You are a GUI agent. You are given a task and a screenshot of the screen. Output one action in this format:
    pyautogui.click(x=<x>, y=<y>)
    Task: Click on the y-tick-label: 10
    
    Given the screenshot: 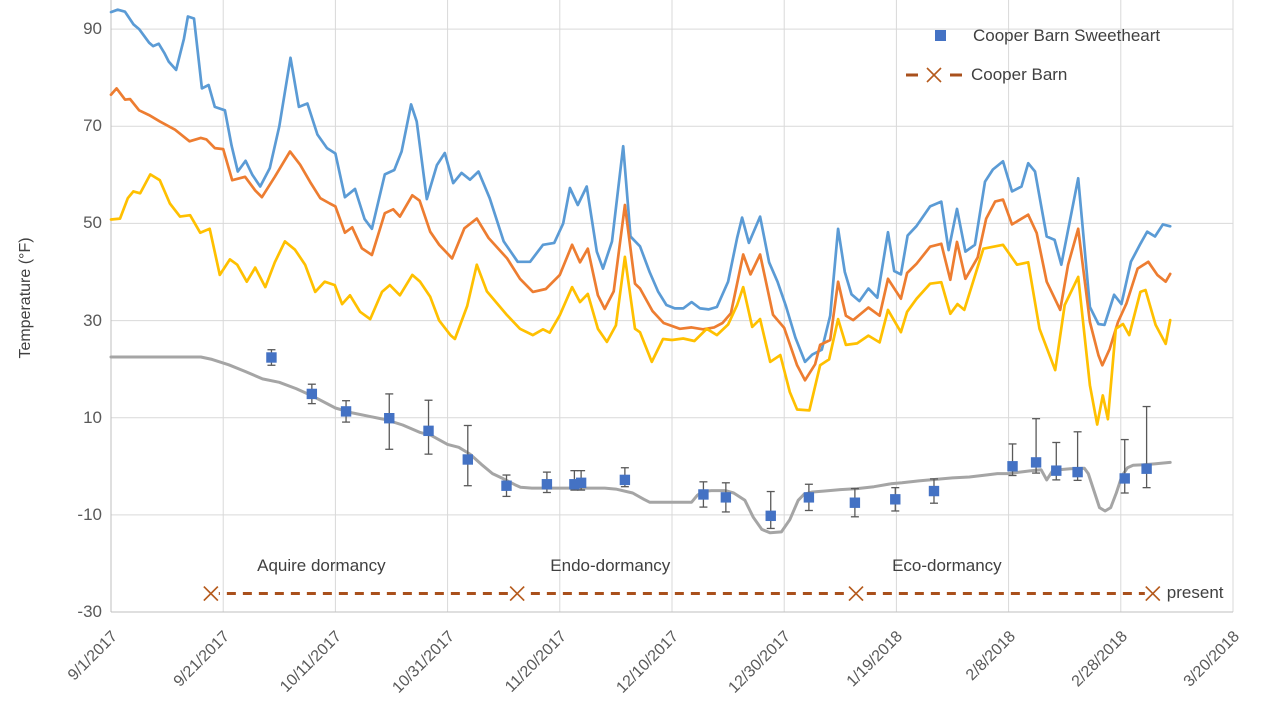 What is the action you would take?
    pyautogui.click(x=92, y=417)
    